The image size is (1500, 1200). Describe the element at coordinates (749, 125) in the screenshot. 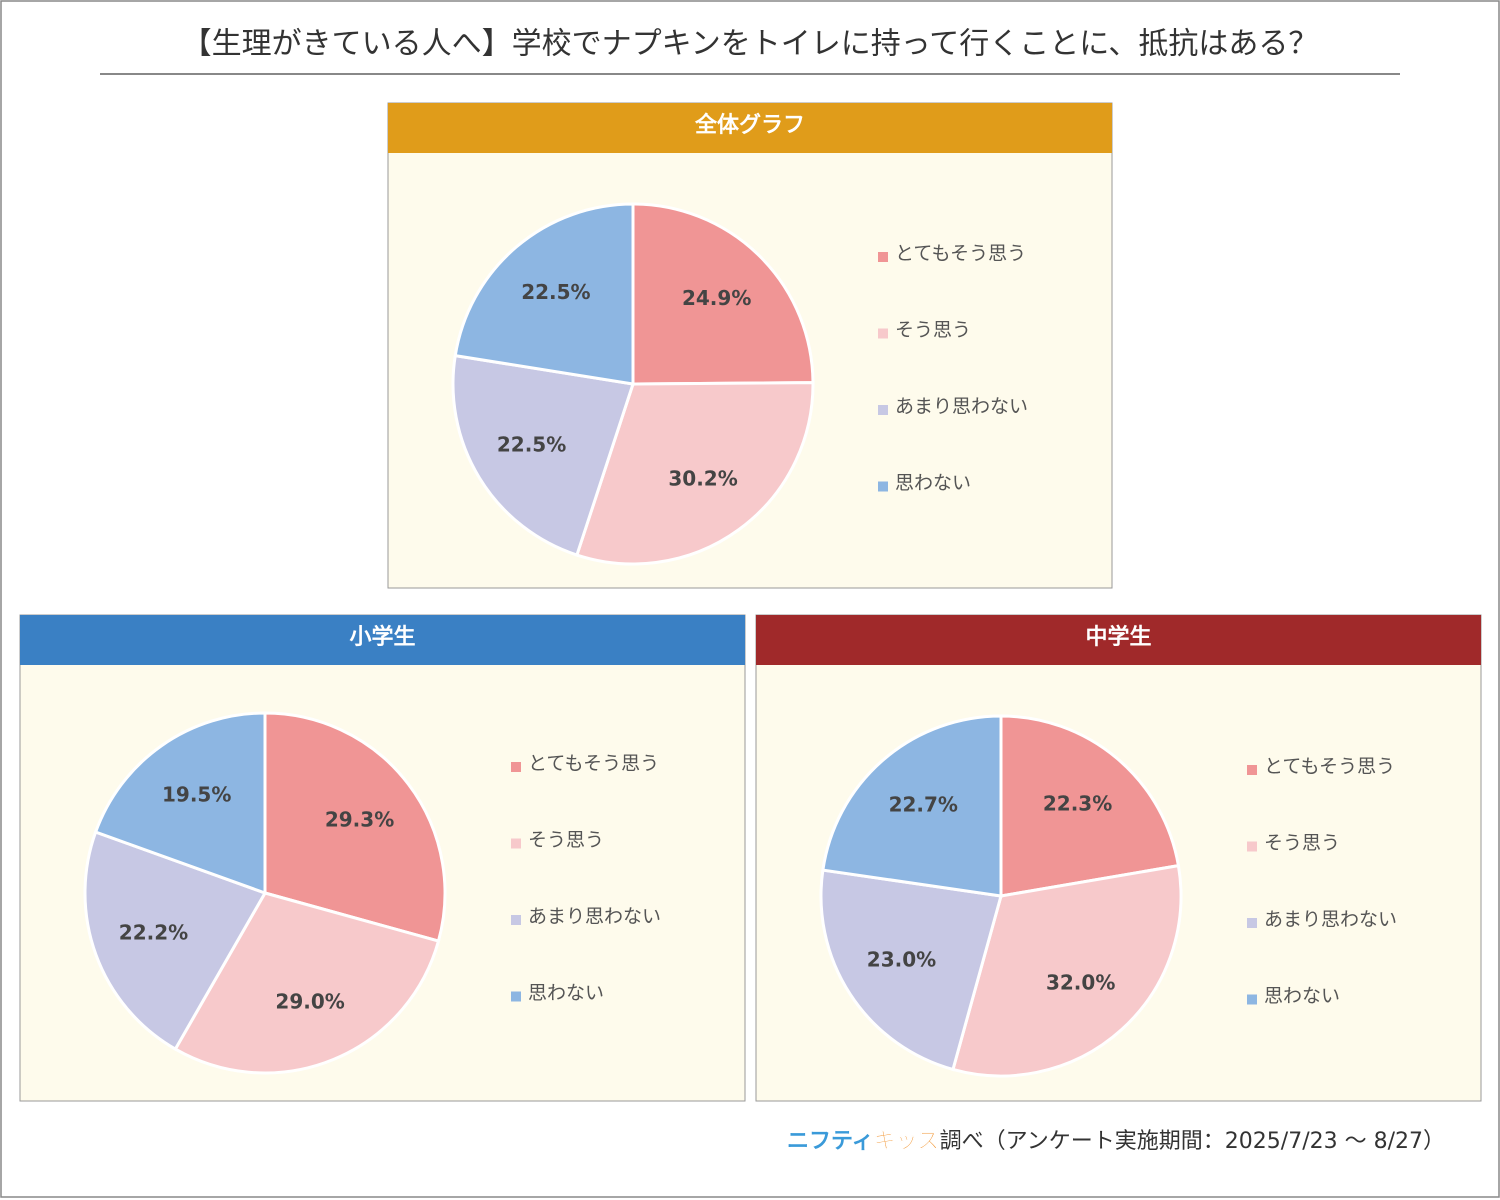

I see `panel-title: 全体グラフ` at that location.